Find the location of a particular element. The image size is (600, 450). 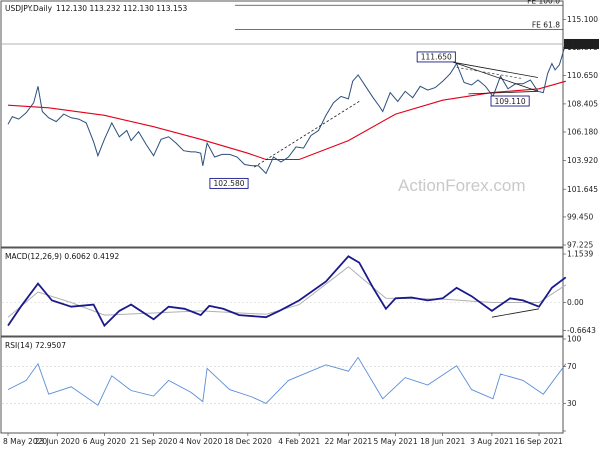

current-price-label: 113.153 is located at coordinates (581, 44).